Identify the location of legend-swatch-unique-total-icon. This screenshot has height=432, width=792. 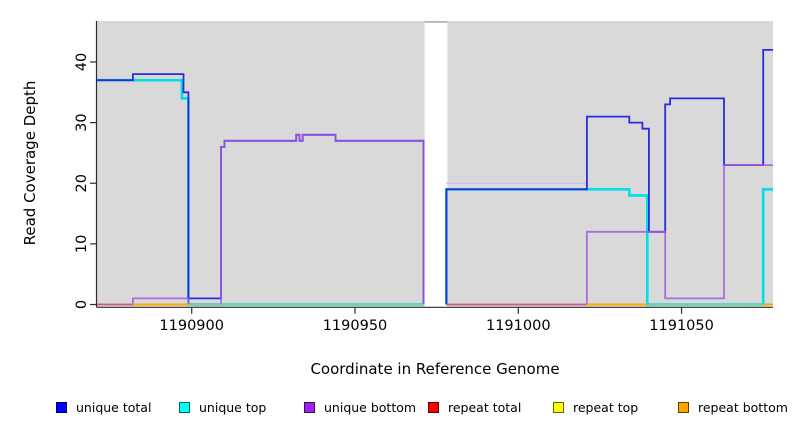
(61, 407).